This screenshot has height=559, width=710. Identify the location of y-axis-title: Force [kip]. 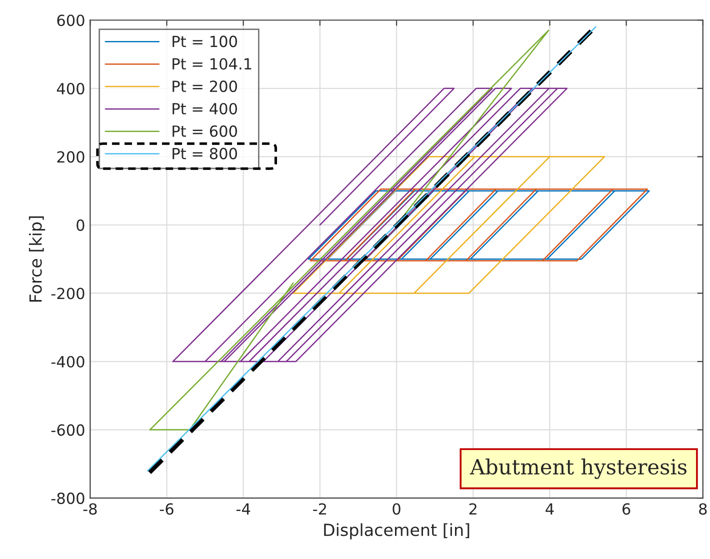
(37, 259).